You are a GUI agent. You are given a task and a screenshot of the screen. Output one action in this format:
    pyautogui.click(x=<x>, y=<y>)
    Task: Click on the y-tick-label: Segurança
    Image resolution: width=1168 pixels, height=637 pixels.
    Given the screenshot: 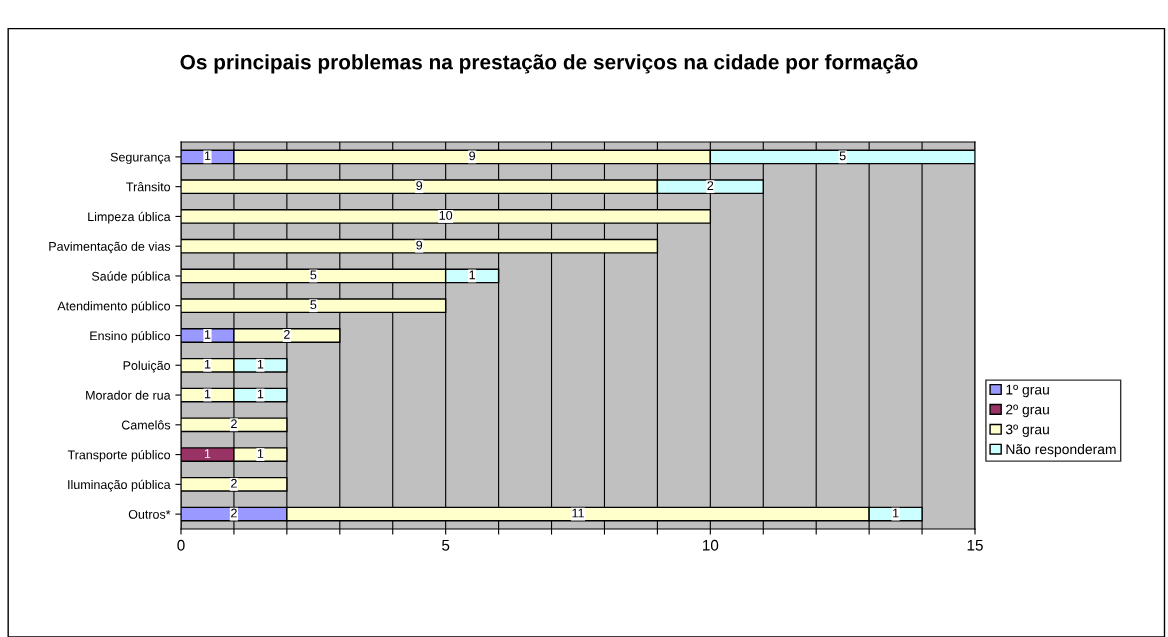 What is the action you would take?
    pyautogui.click(x=140, y=158)
    